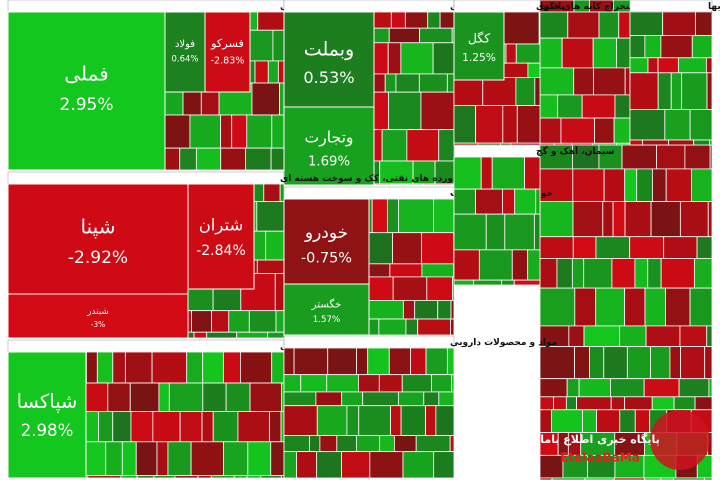  What do you see at coordinates (98, 324) in the screenshot?
I see `stock-change: -3%` at bounding box center [98, 324].